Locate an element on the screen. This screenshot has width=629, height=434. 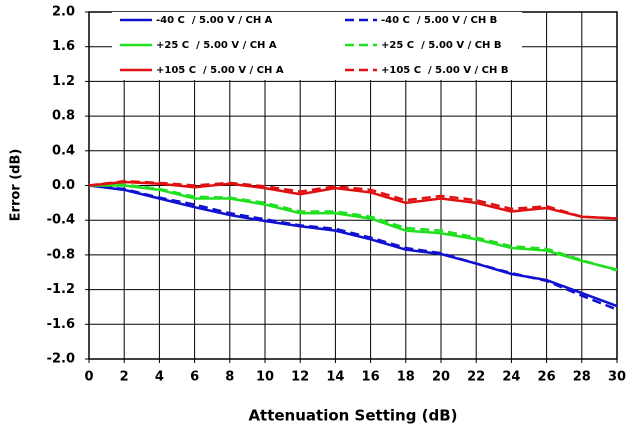
x-tick-label: 14 is located at coordinates (335, 377).